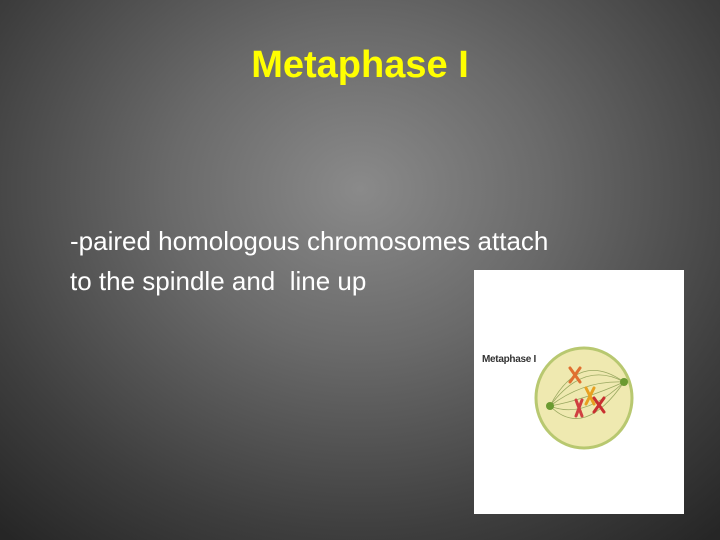  I want to click on chromosomes, so click(587, 392).